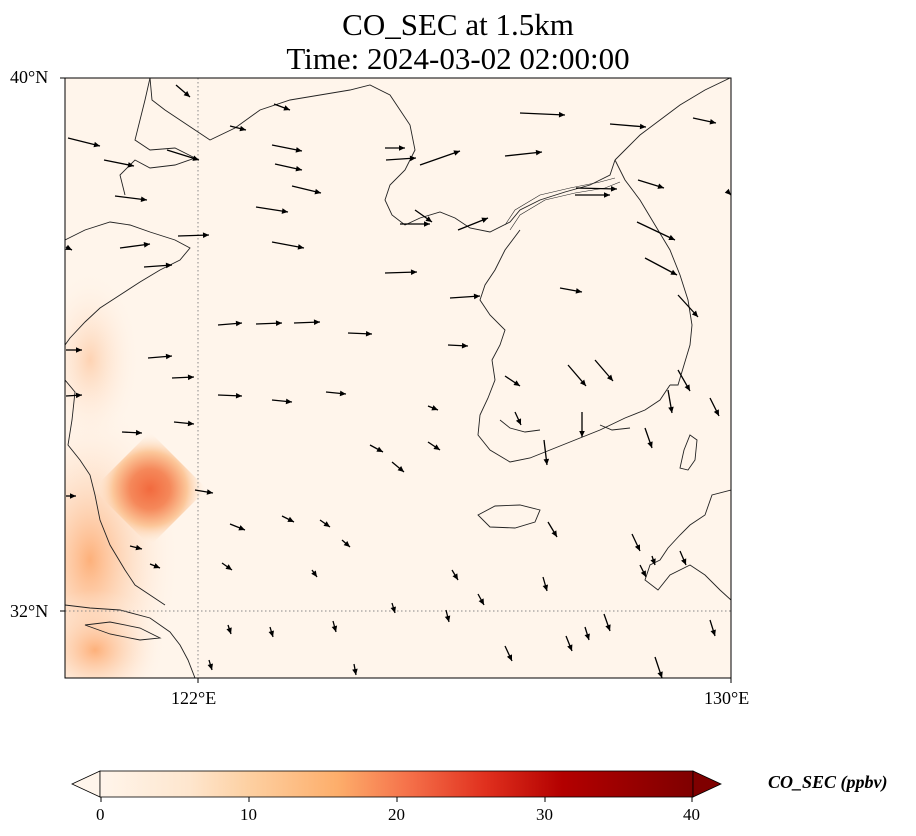 The height and width of the screenshot is (836, 916). Describe the element at coordinates (115, 634) in the screenshot. I see `concentration-band-south` at that location.